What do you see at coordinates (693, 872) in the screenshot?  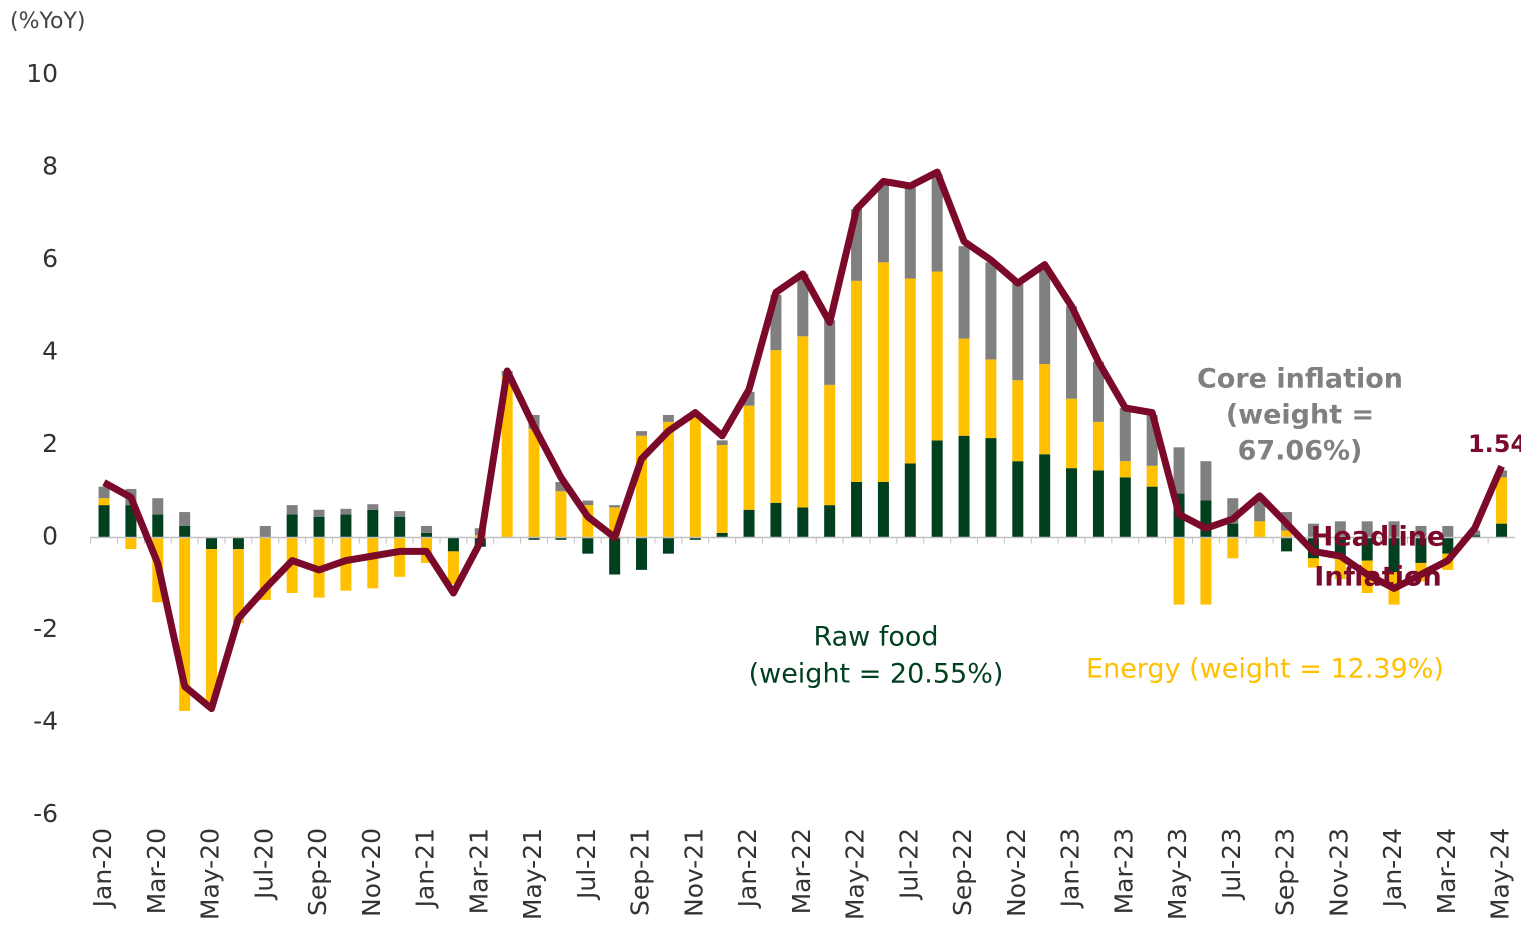 I see `x-tick-label: Nov-21` at bounding box center [693, 872].